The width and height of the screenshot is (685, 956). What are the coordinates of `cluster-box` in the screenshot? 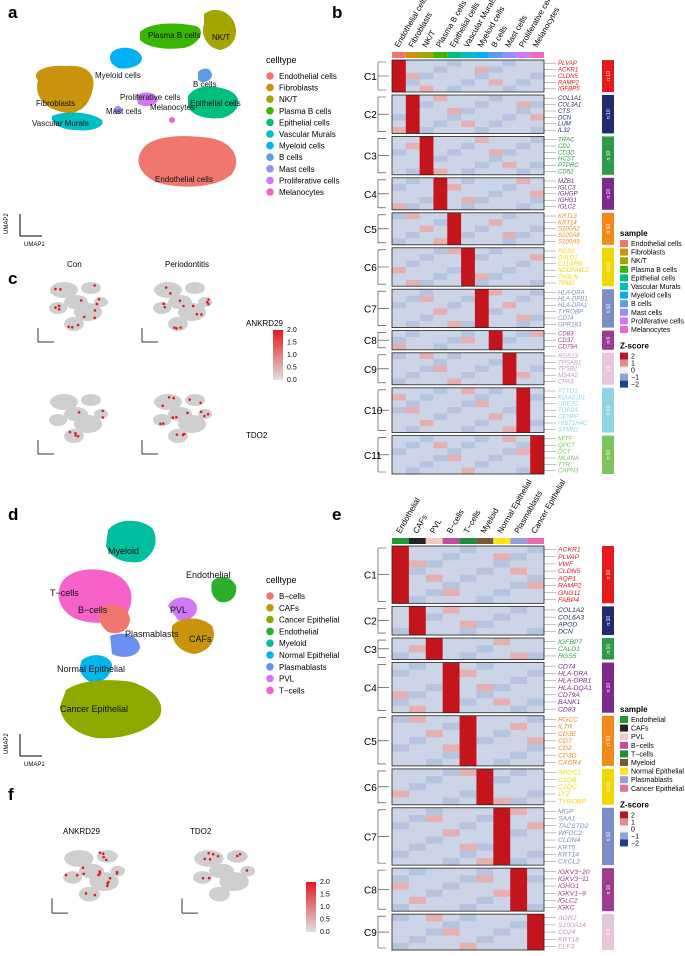 It's located at (468, 836).